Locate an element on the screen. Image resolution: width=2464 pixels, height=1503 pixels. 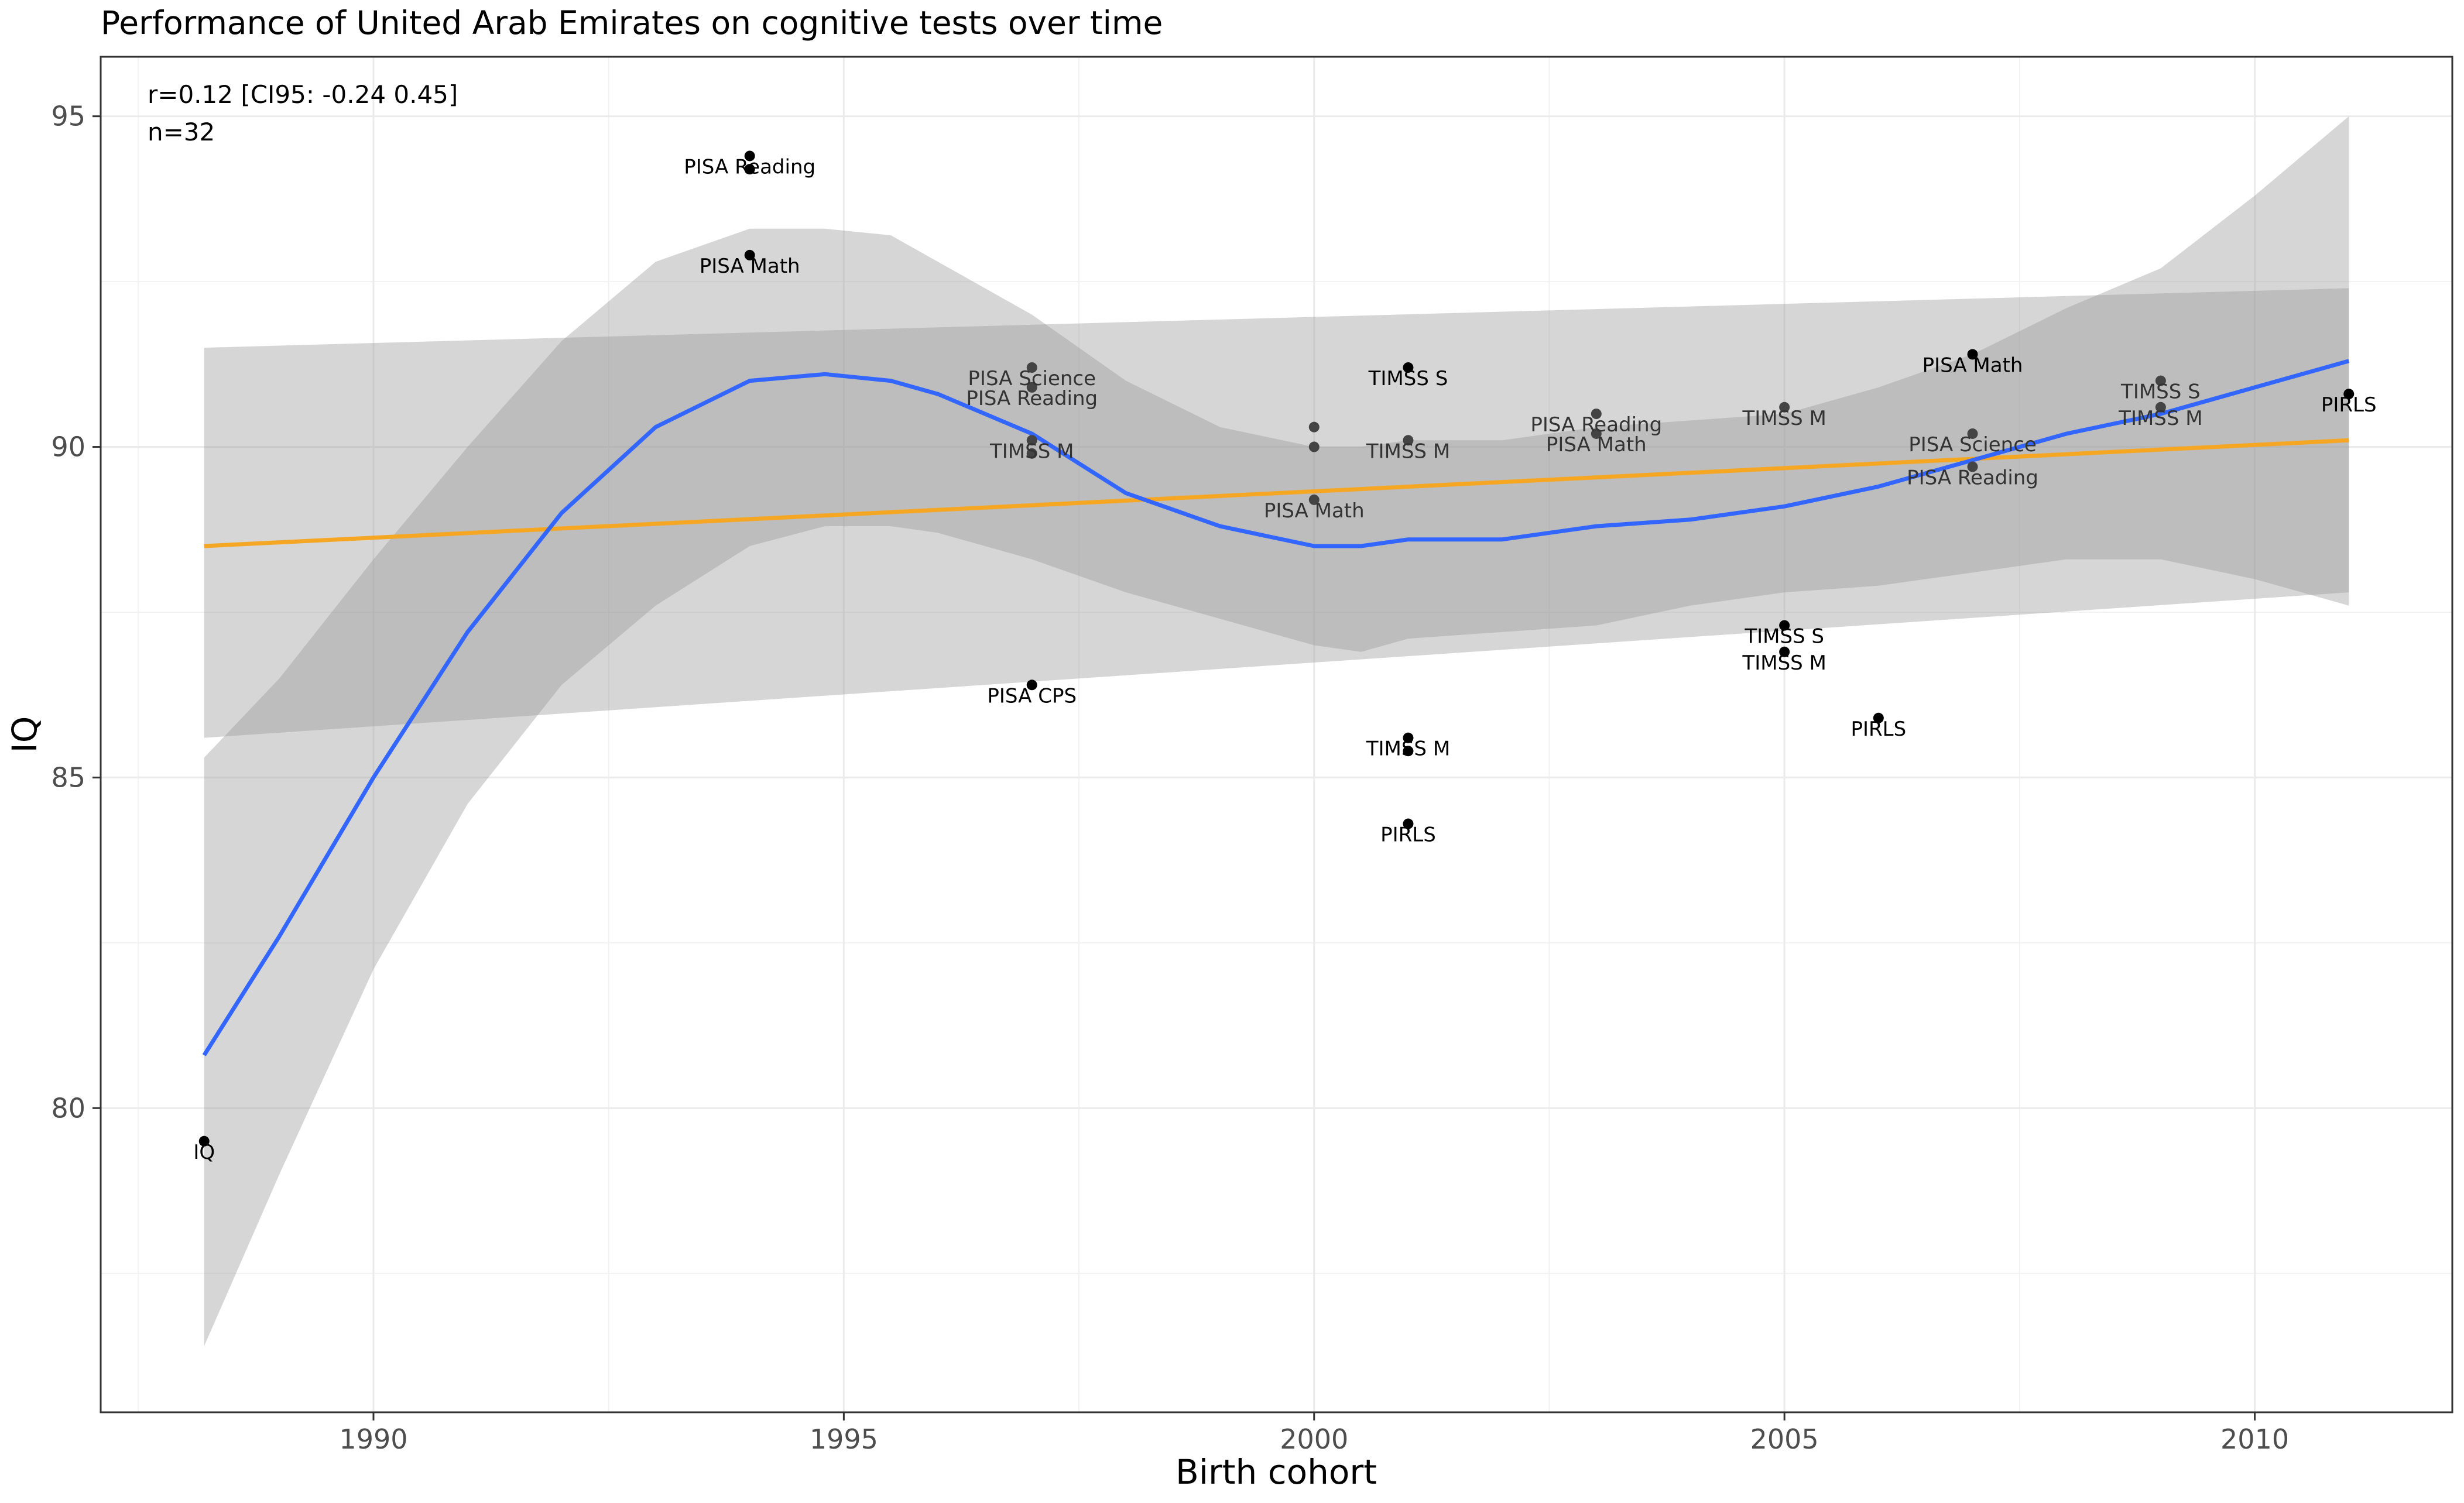
linear-fit-line is located at coordinates (1276, 493).